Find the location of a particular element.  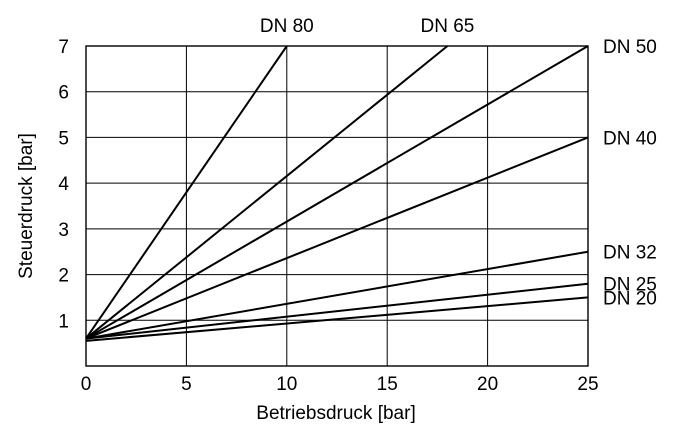

series-label: DN 25 is located at coordinates (630, 285).